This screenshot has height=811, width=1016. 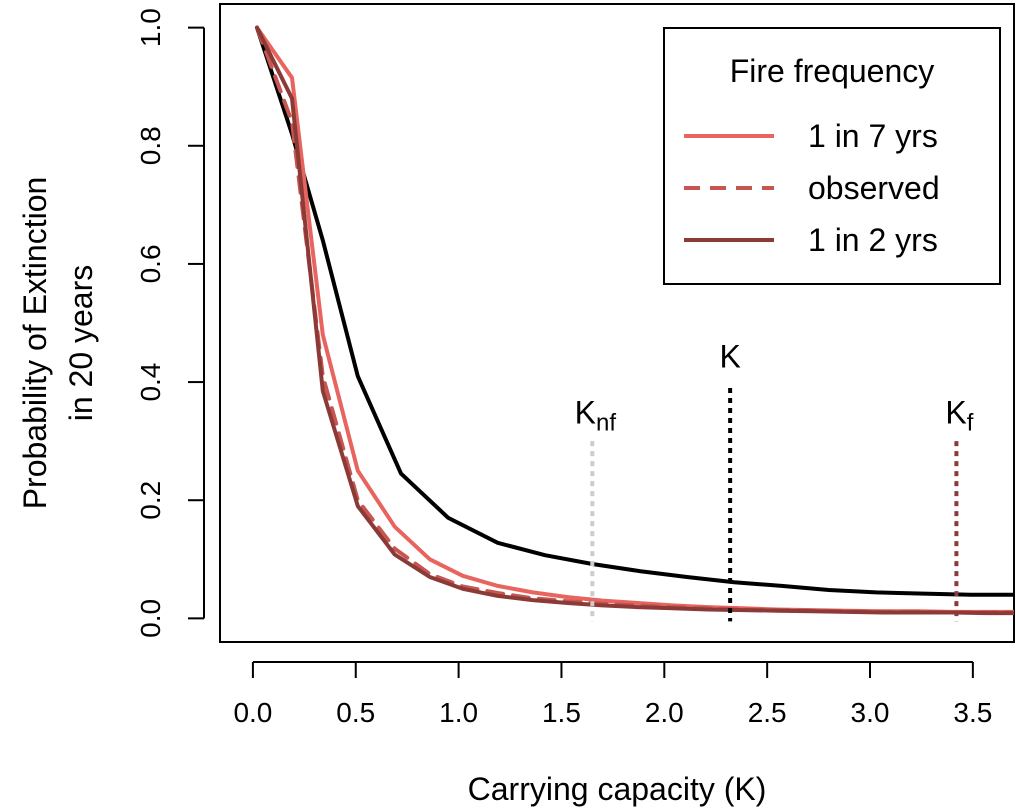 I want to click on y-tick-label: 1.0, so click(x=150, y=27).